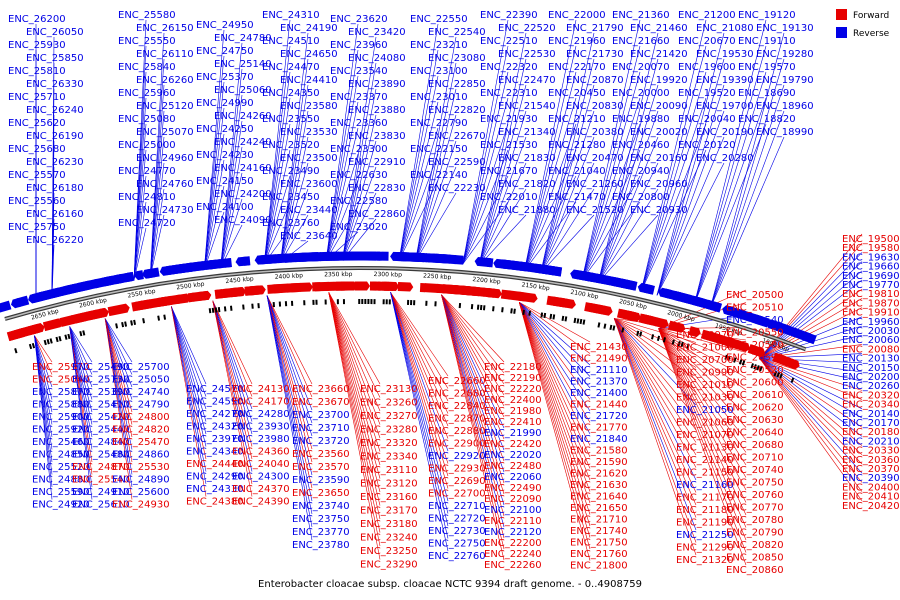 The image size is (900, 600). I want to click on gene-label-reverse: ENC_19130, so click(785, 28).